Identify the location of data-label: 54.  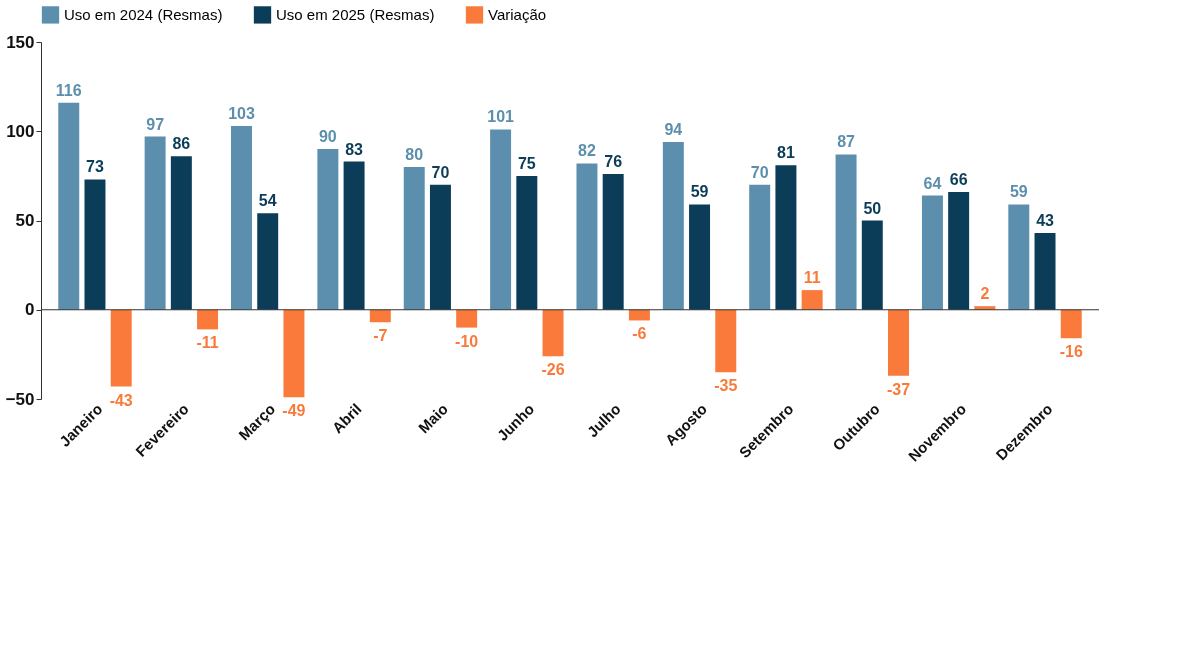
(267, 201).